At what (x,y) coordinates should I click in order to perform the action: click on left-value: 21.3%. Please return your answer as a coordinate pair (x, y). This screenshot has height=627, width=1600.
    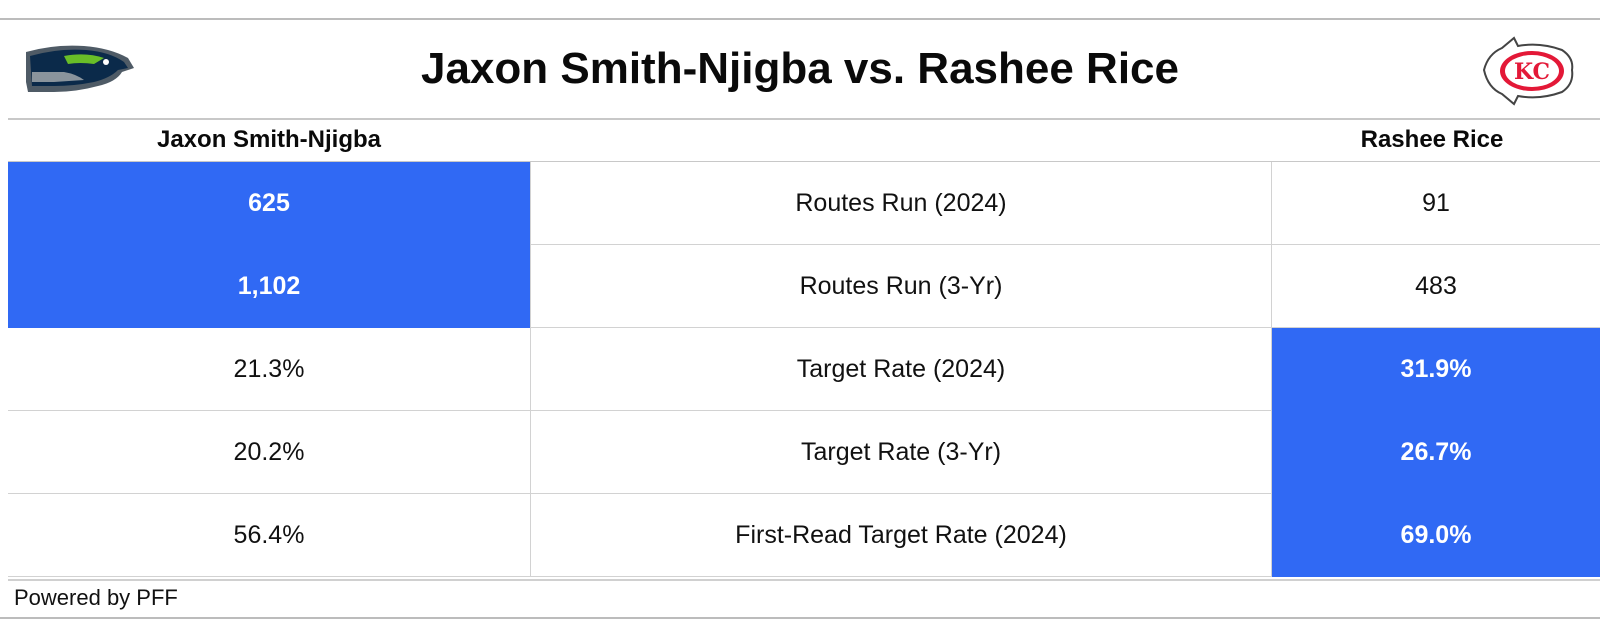
    Looking at the image, I should click on (269, 369).